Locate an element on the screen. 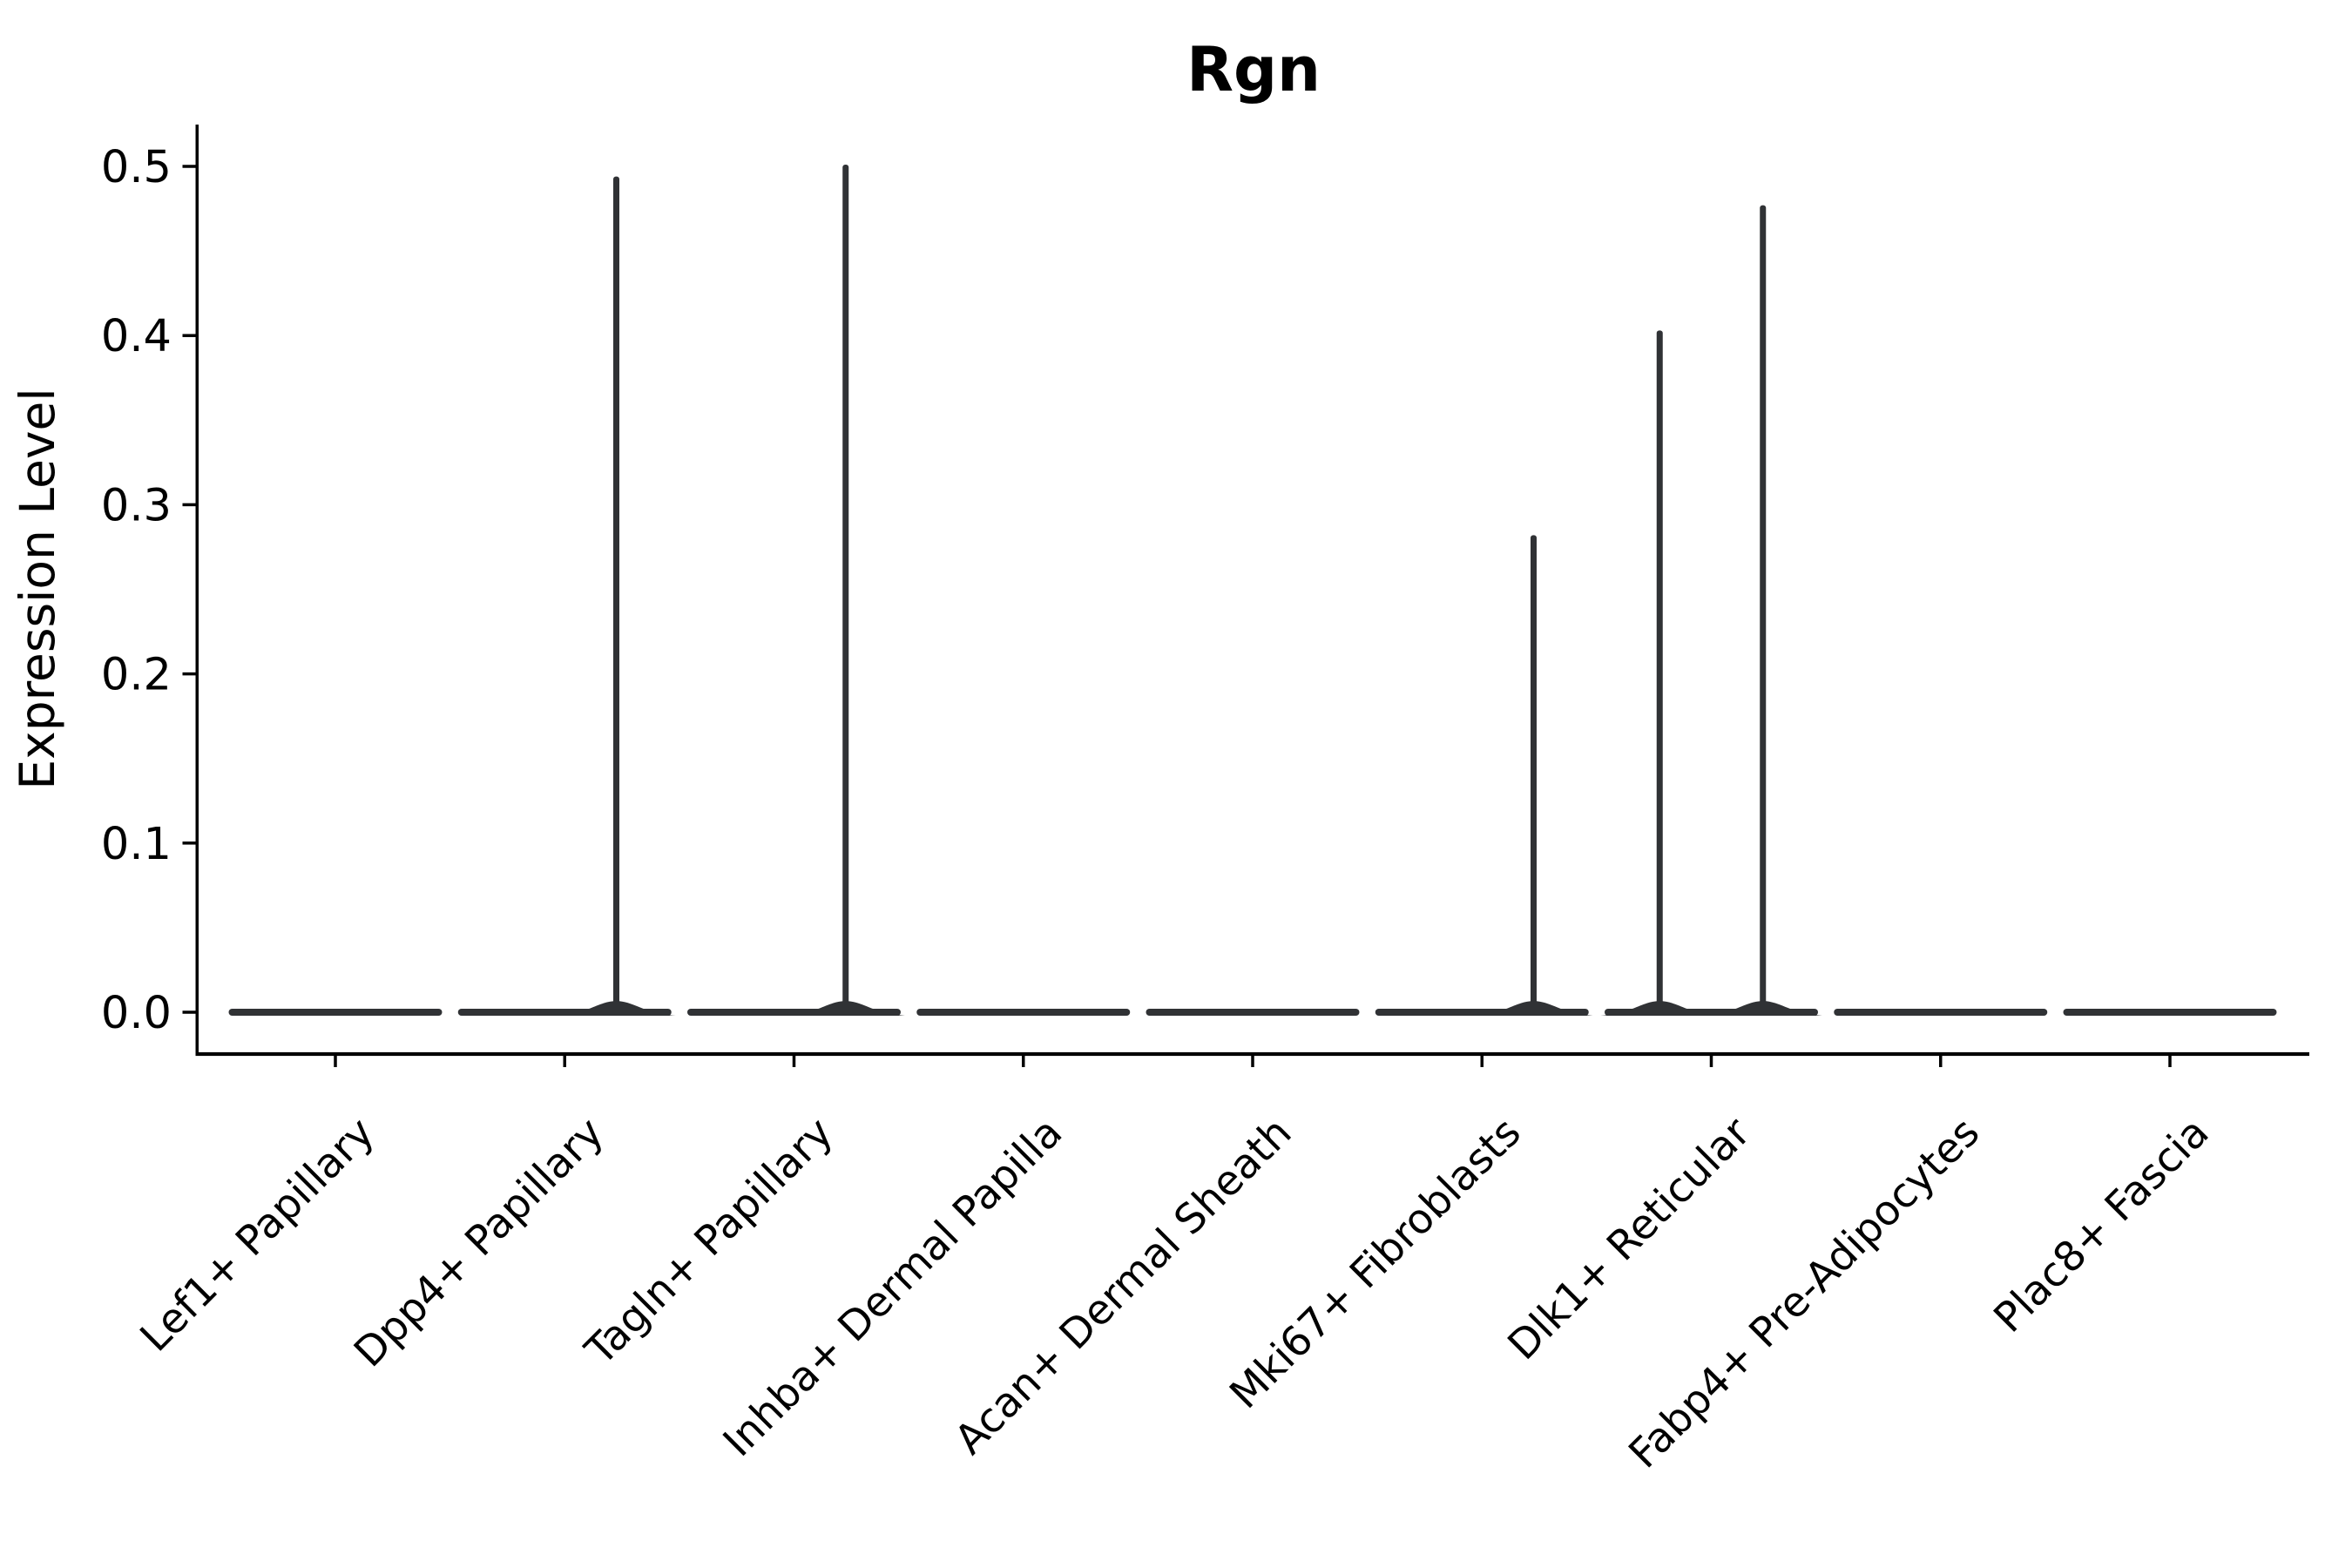 The width and height of the screenshot is (2352, 1568). y-axis-label: Expression Level is located at coordinates (37, 588).